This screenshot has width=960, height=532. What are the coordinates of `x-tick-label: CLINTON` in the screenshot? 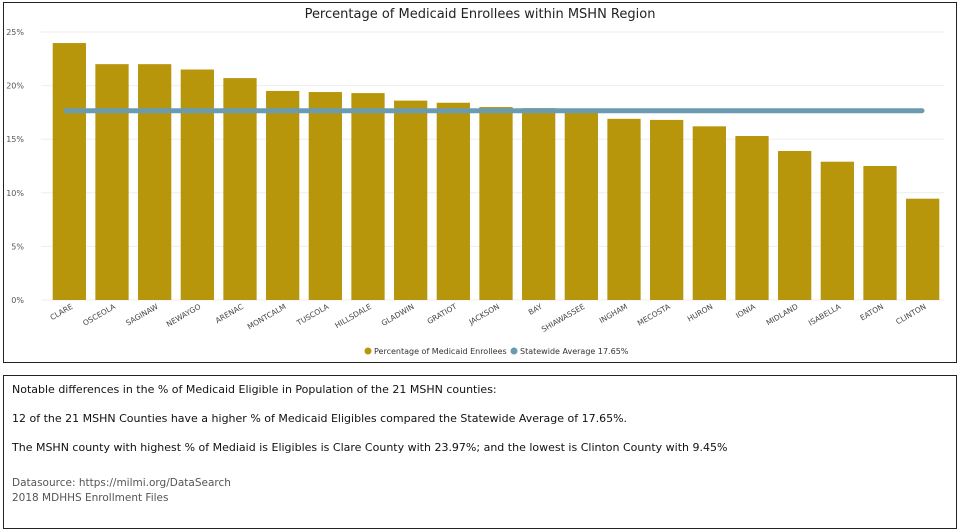 It's located at (910, 314).